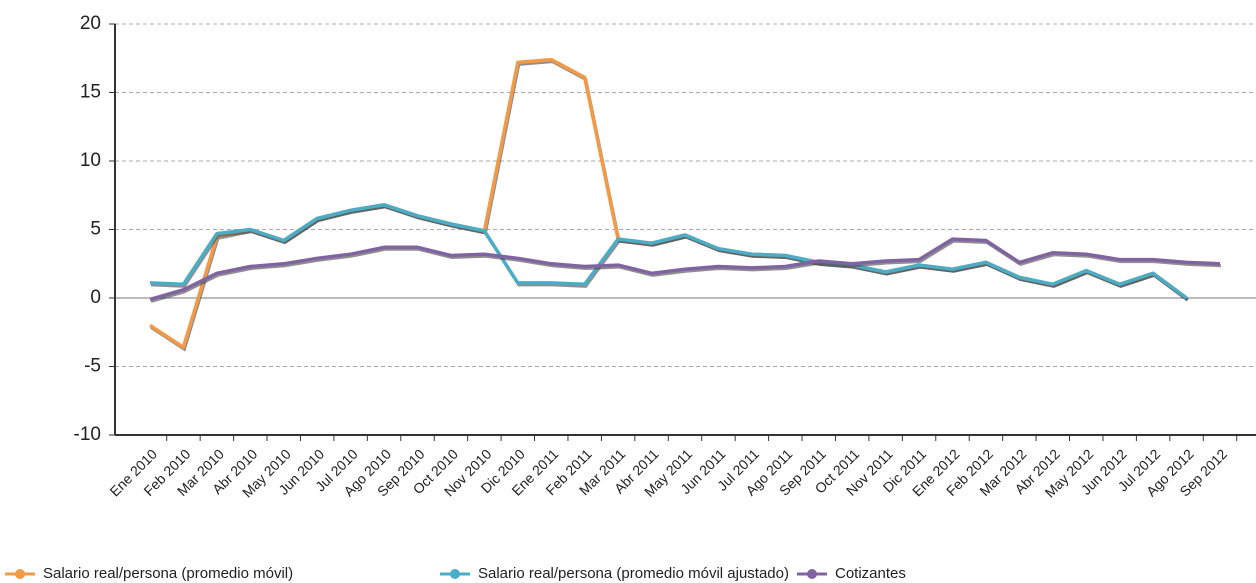 The height and width of the screenshot is (583, 1256). What do you see at coordinates (87, 434) in the screenshot?
I see `y-tick-label: -10` at bounding box center [87, 434].